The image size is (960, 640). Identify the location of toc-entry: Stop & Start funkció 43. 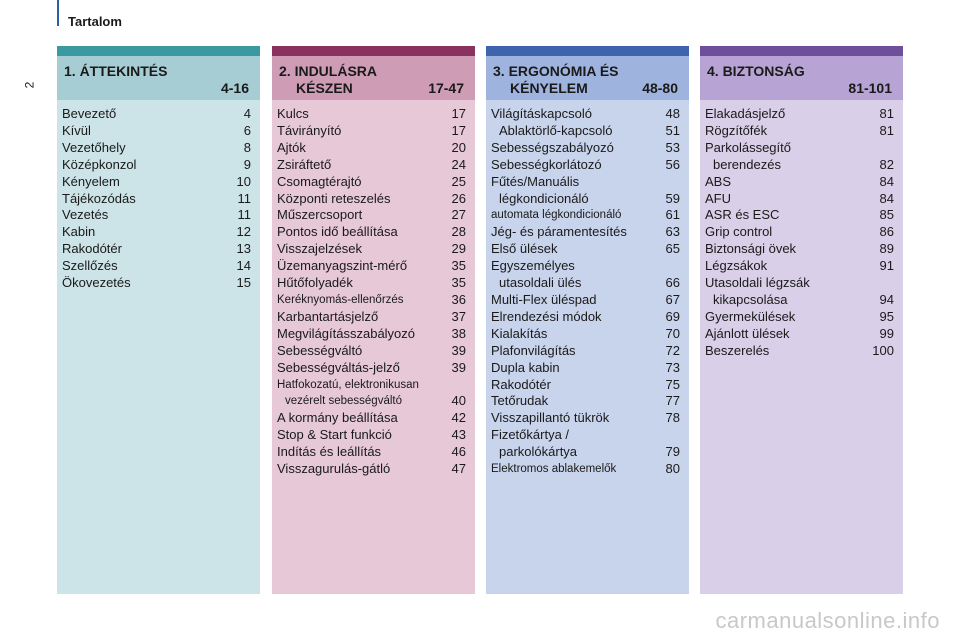
(371, 435).